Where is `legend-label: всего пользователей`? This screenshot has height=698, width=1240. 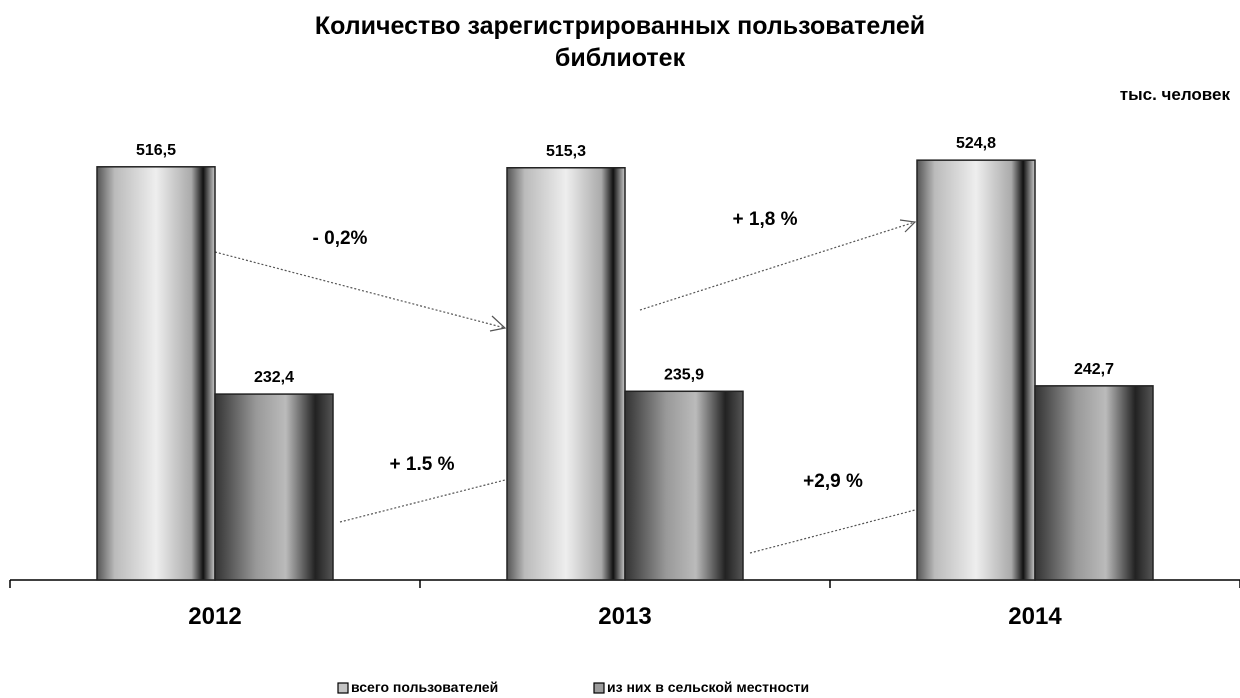
legend-label: всего пользователей is located at coordinates (424, 687).